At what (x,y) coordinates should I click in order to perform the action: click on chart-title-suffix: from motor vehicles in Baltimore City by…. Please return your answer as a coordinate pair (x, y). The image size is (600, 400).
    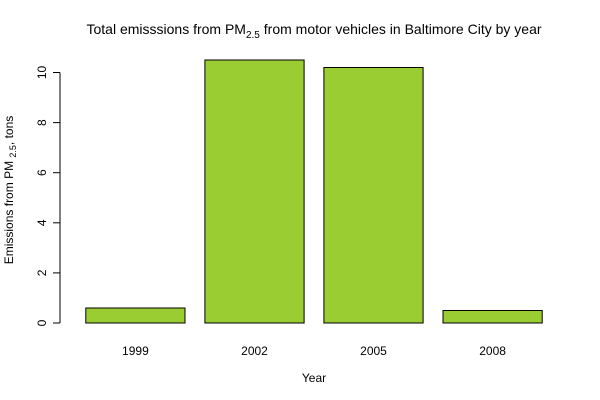
    Looking at the image, I should click on (401, 29).